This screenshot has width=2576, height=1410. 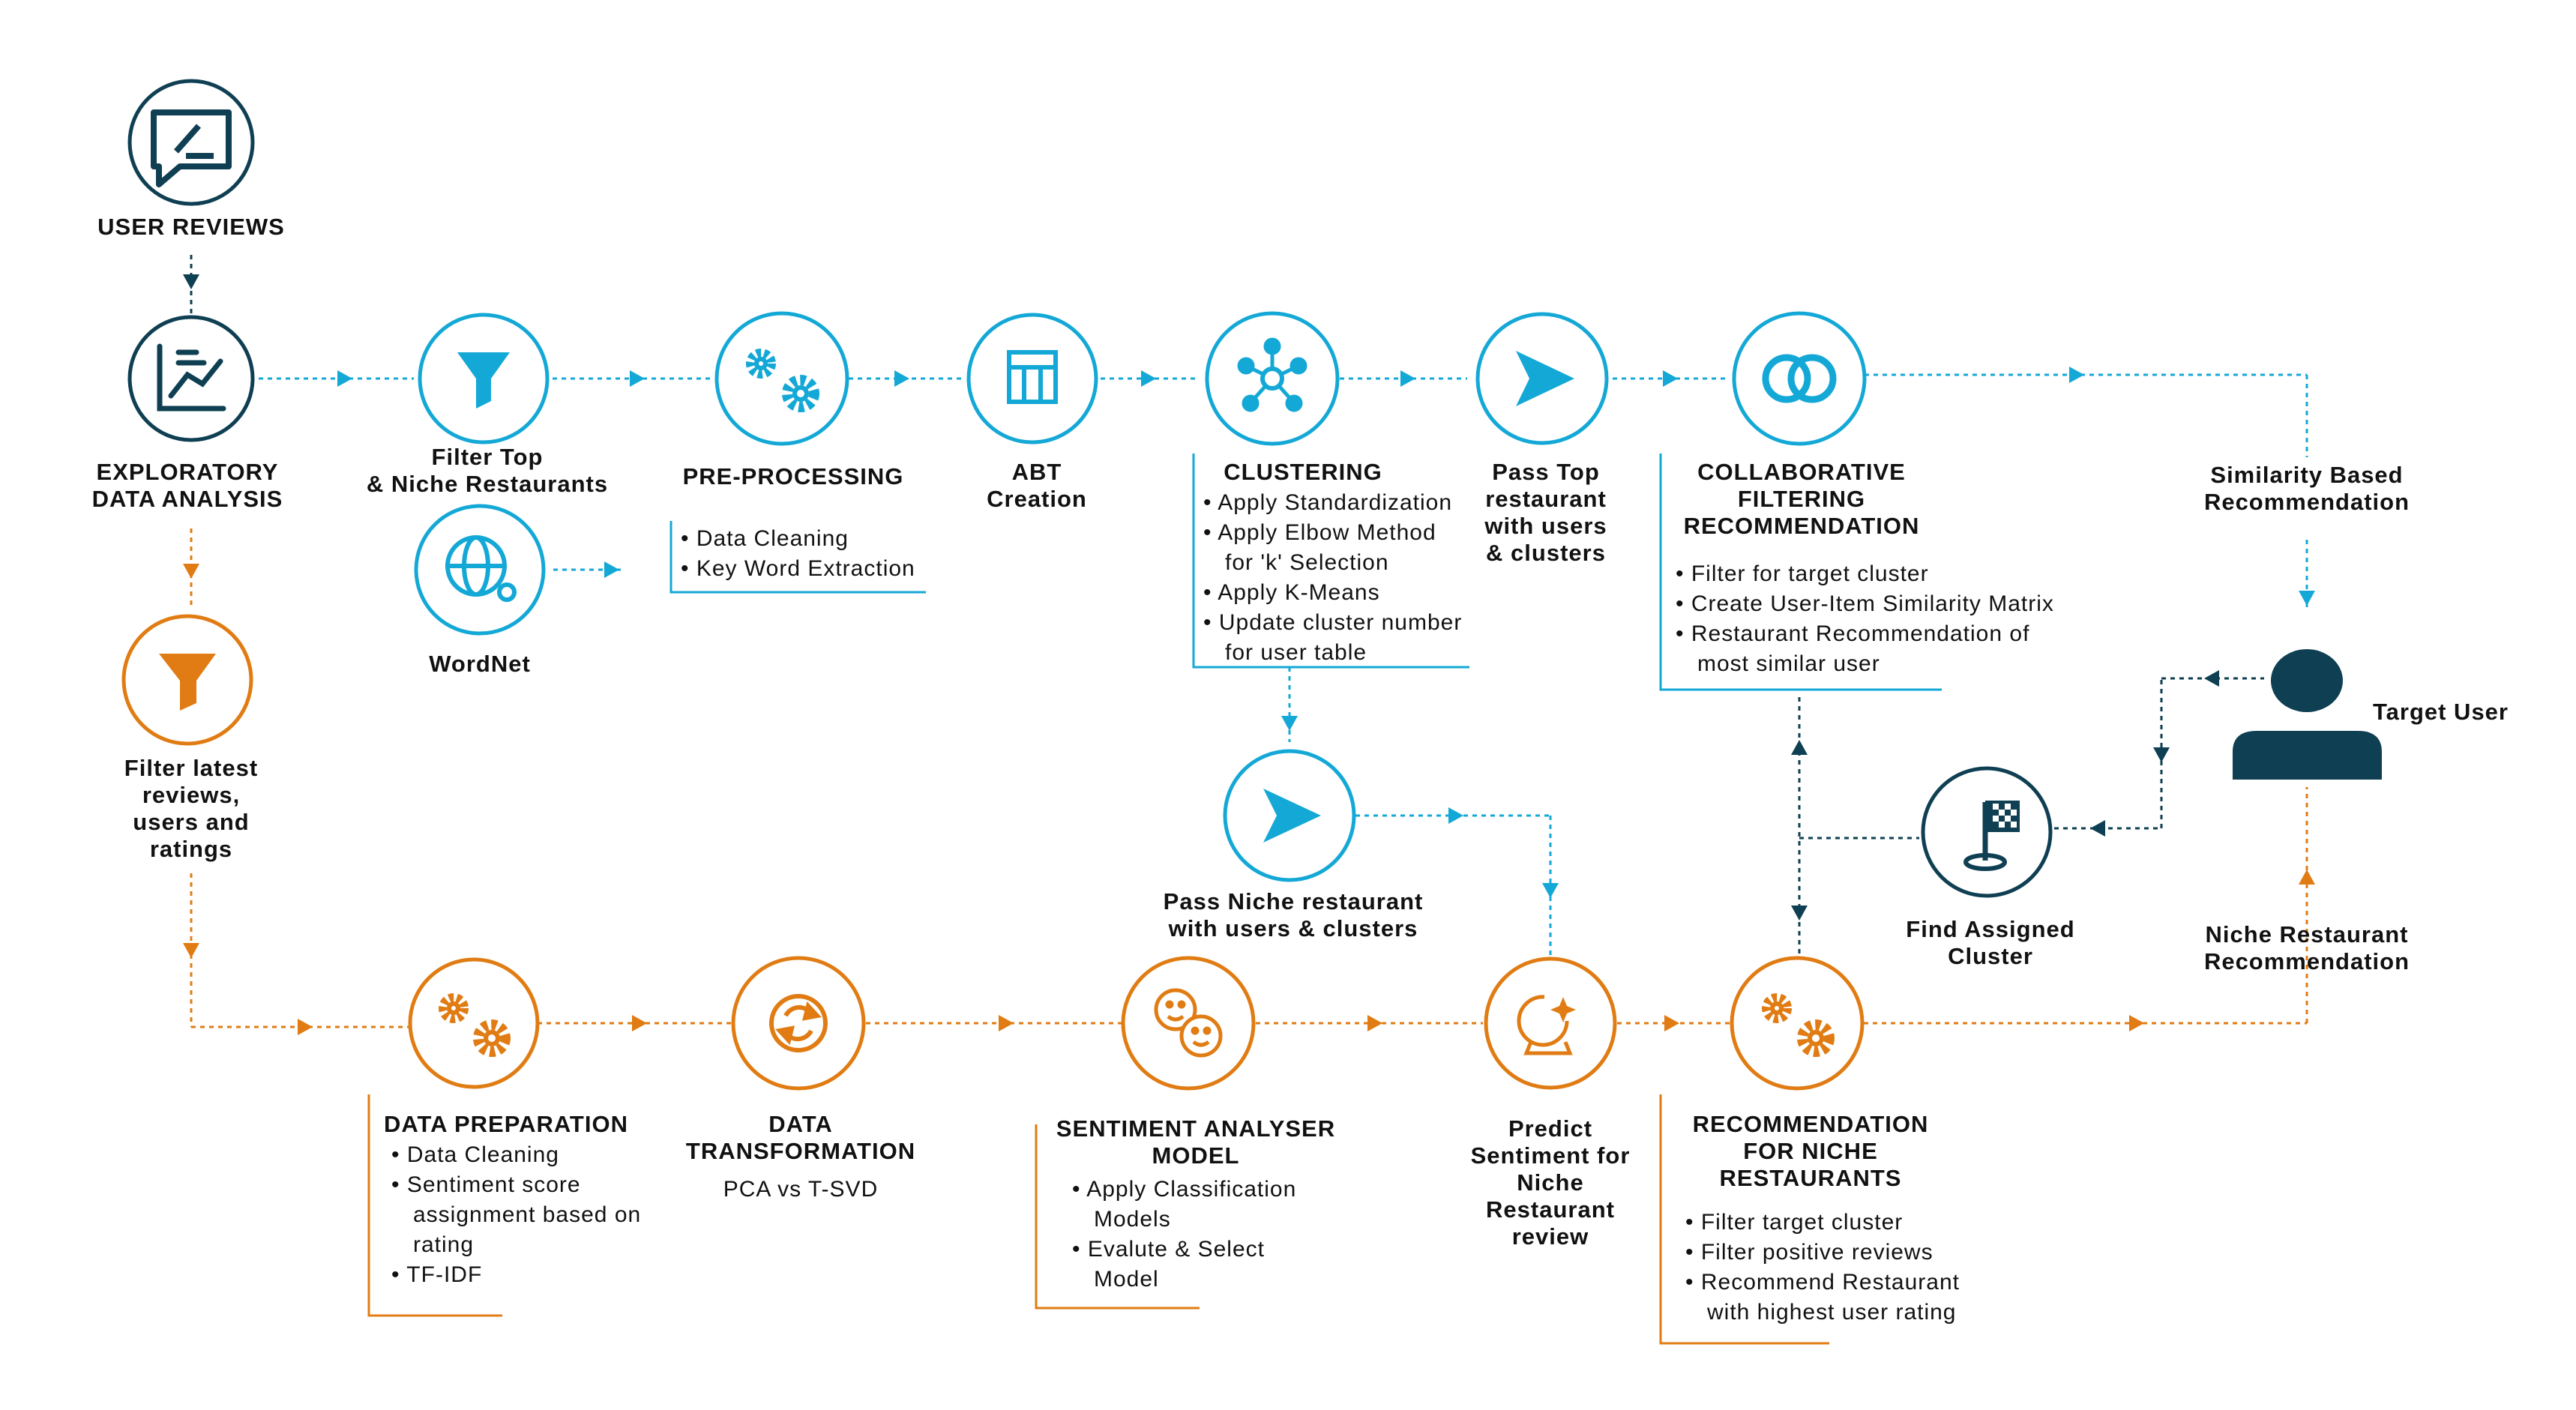 I want to click on table-icon, so click(x=1032, y=377).